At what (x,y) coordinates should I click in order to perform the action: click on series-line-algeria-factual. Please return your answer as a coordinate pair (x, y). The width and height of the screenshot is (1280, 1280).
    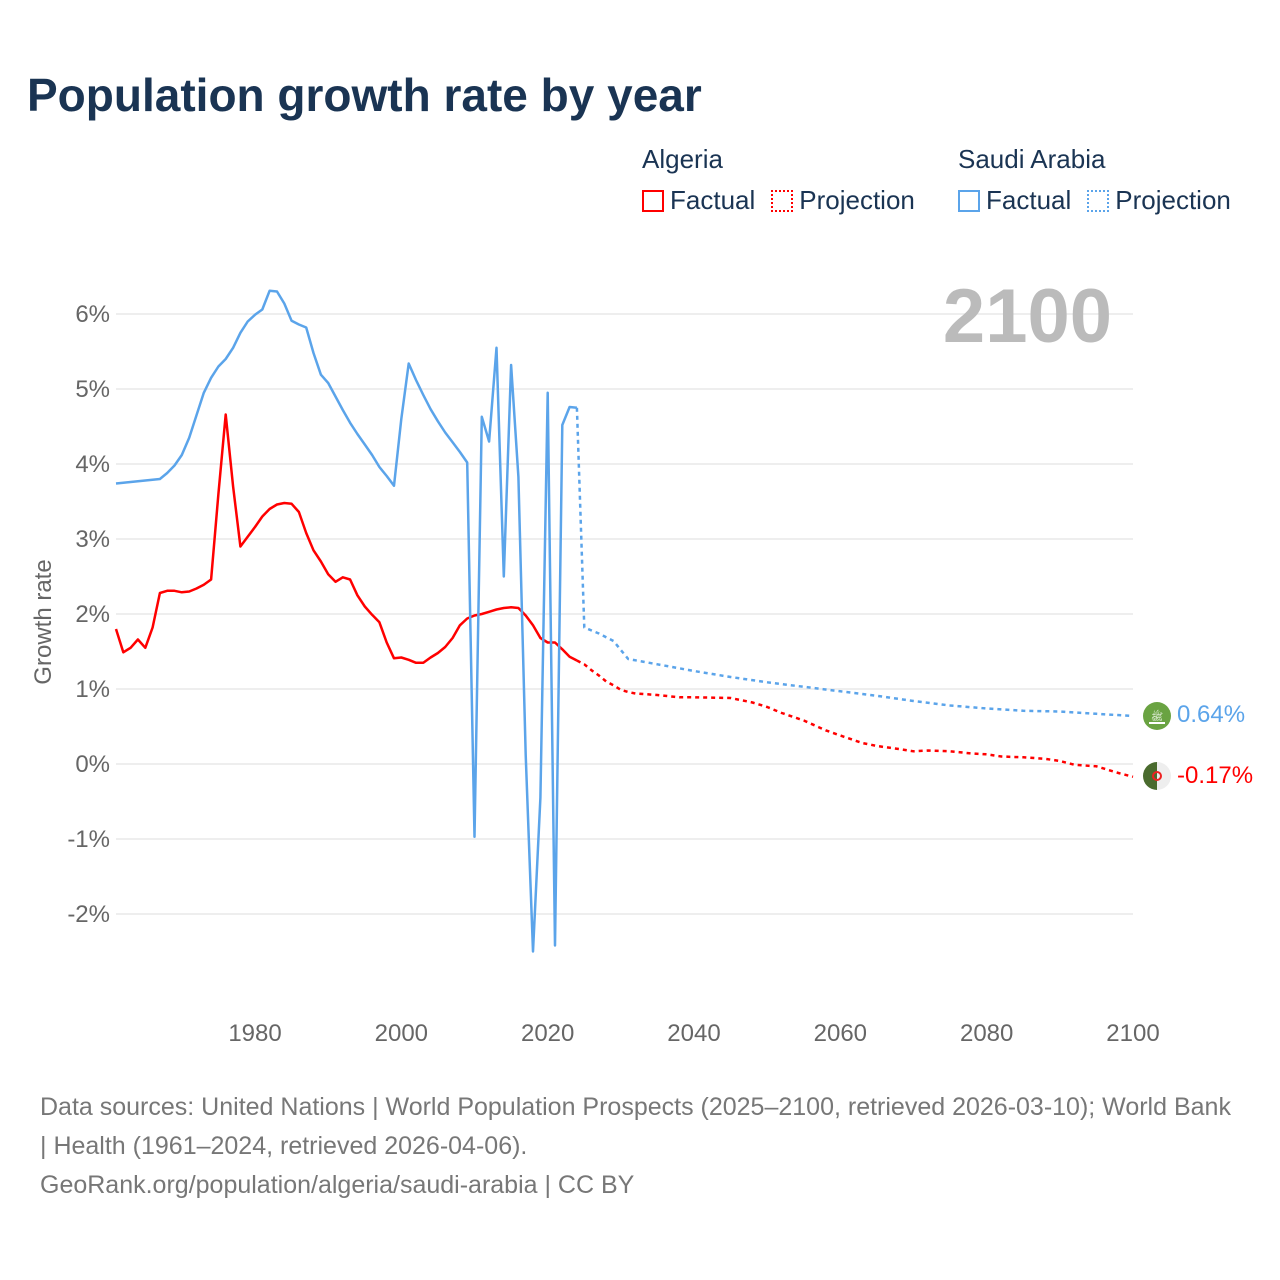
    Looking at the image, I should click on (346, 539).